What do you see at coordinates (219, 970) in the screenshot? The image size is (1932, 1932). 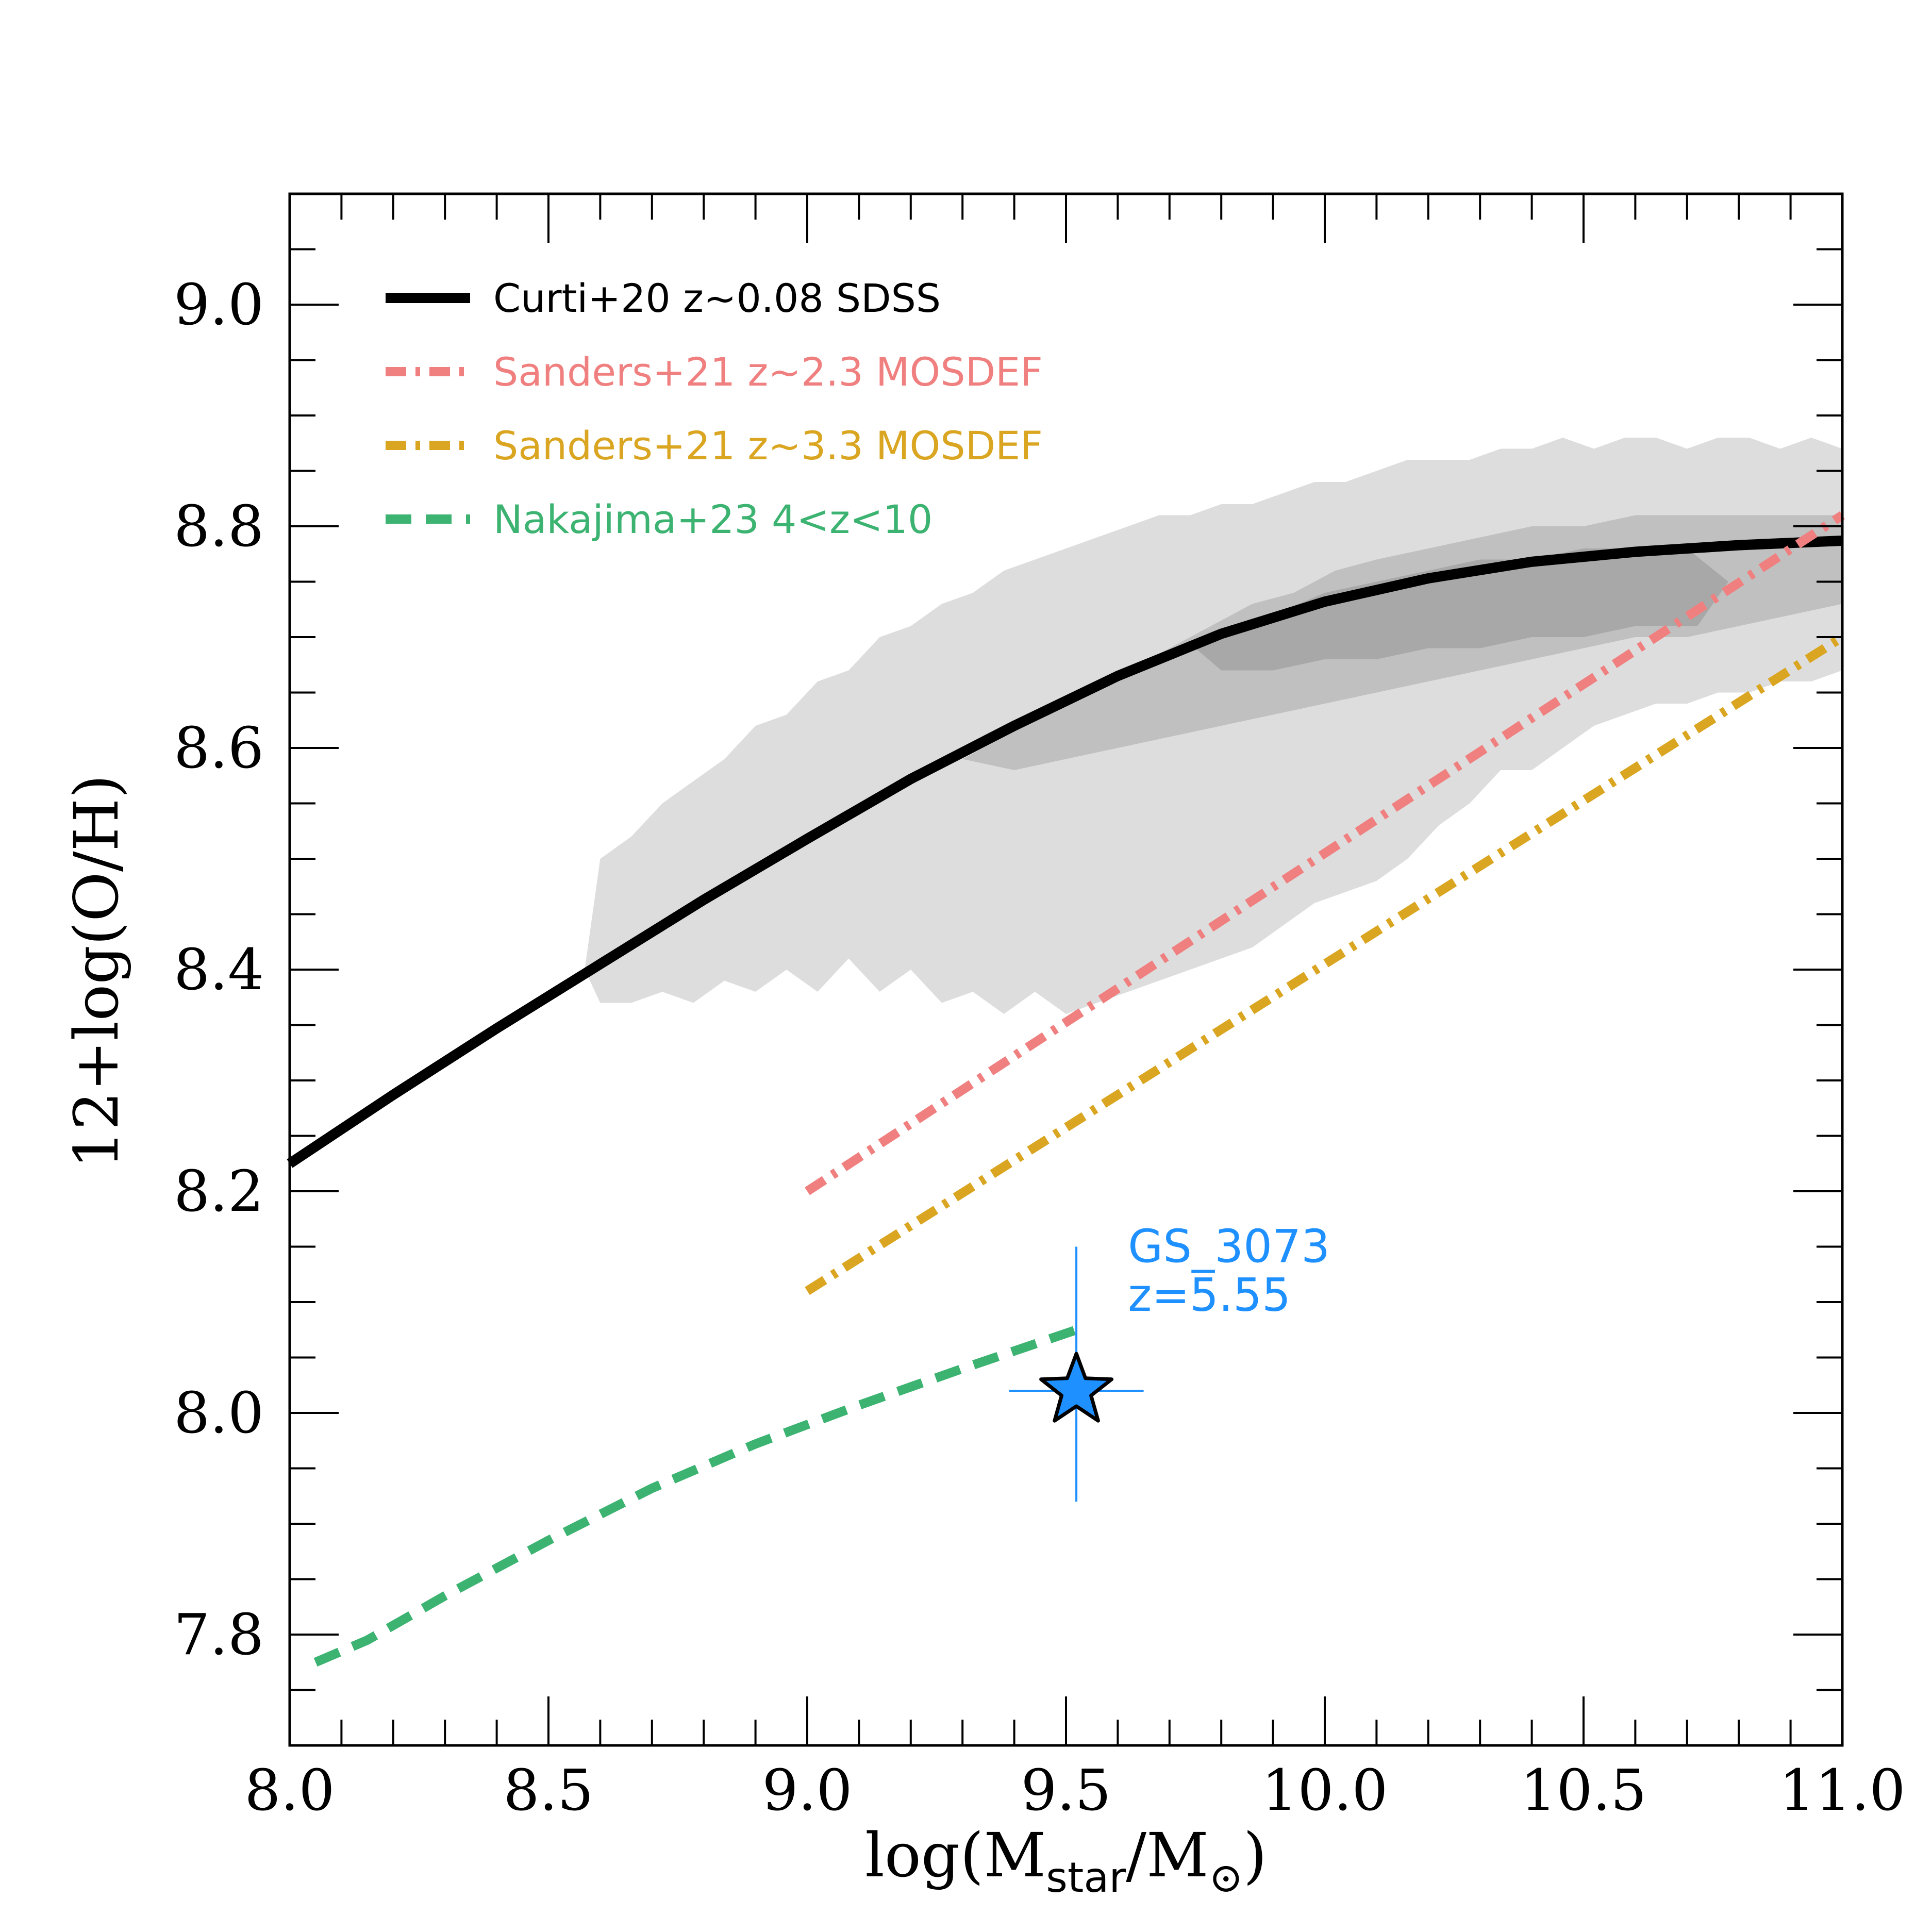 I see `y-tick-label: 8.4` at bounding box center [219, 970].